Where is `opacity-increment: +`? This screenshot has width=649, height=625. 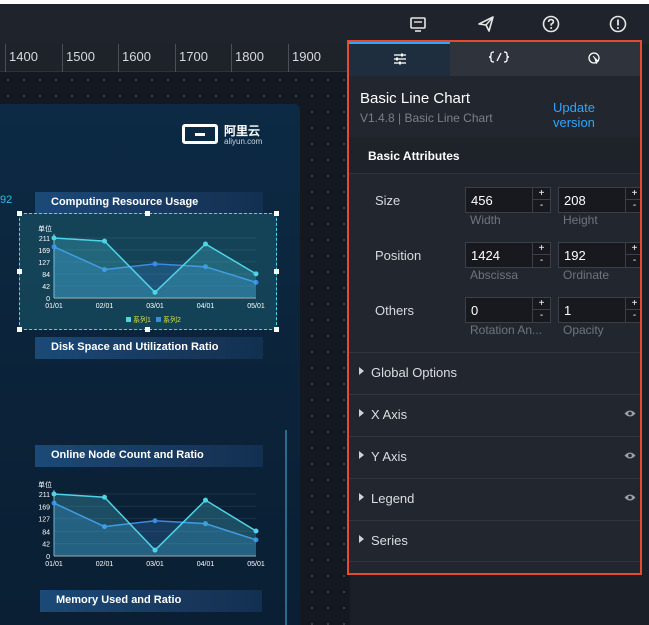
opacity-increment: + is located at coordinates (632, 304).